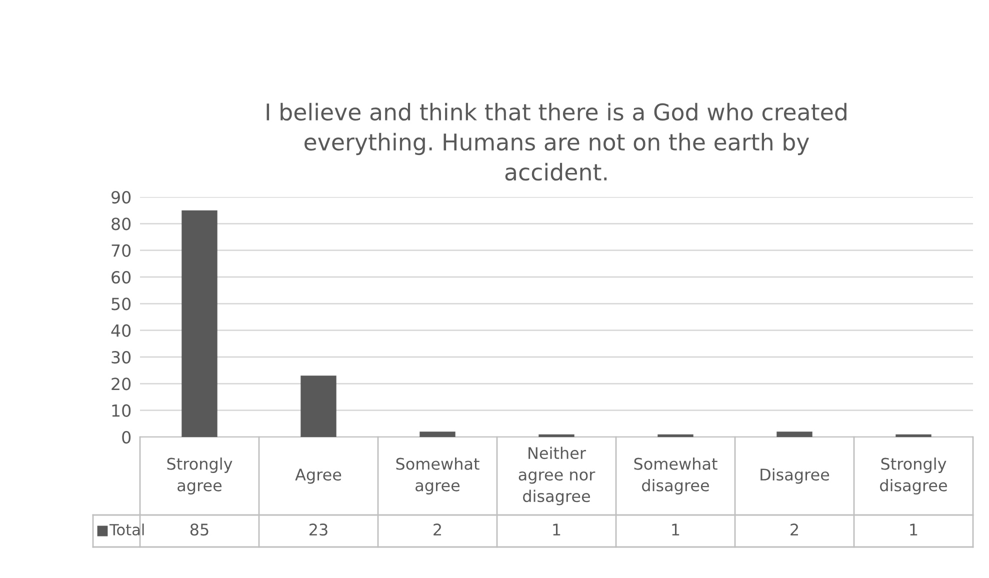 This screenshot has width=989, height=578. What do you see at coordinates (319, 530) in the screenshot?
I see `data-label: 23` at bounding box center [319, 530].